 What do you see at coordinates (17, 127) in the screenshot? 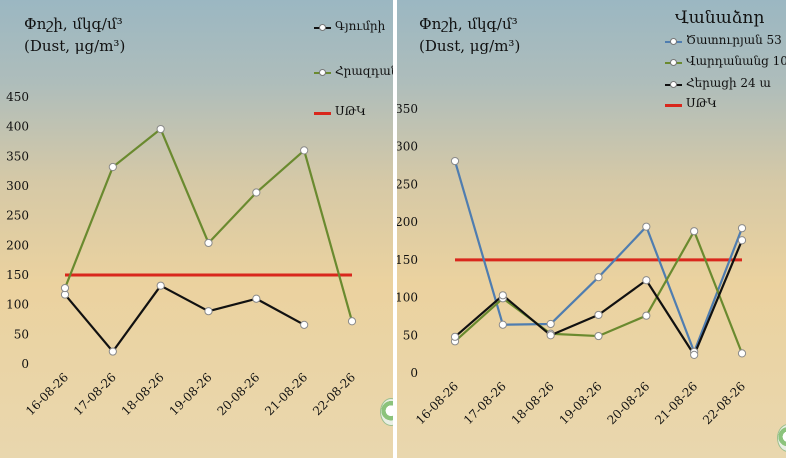
I see `y-tick-label: 400` at bounding box center [17, 127].